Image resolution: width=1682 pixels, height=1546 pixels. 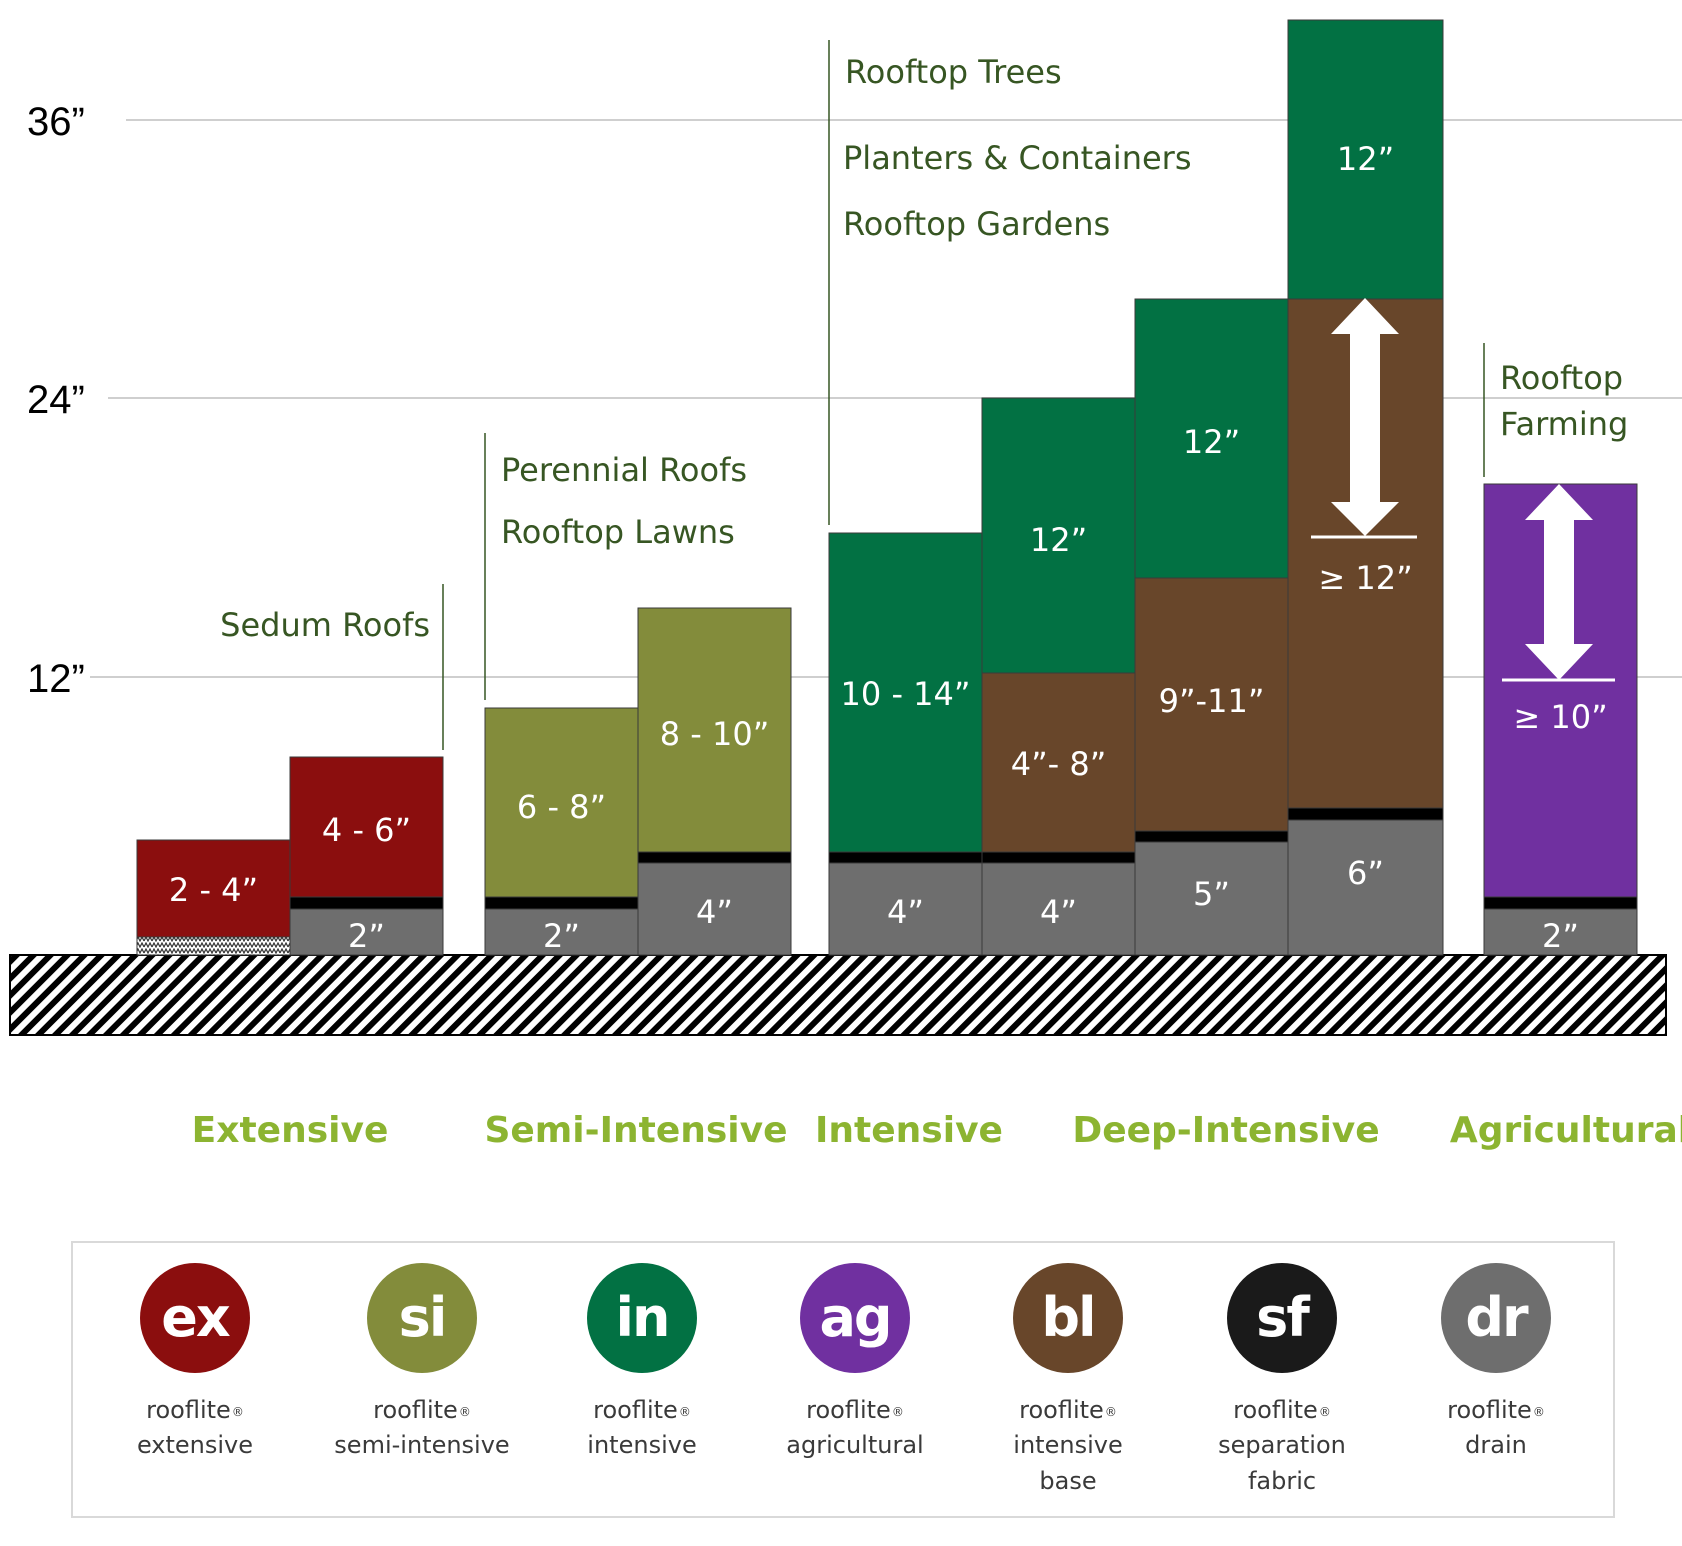 I want to click on legend-label: agricultural, so click(x=855, y=1445).